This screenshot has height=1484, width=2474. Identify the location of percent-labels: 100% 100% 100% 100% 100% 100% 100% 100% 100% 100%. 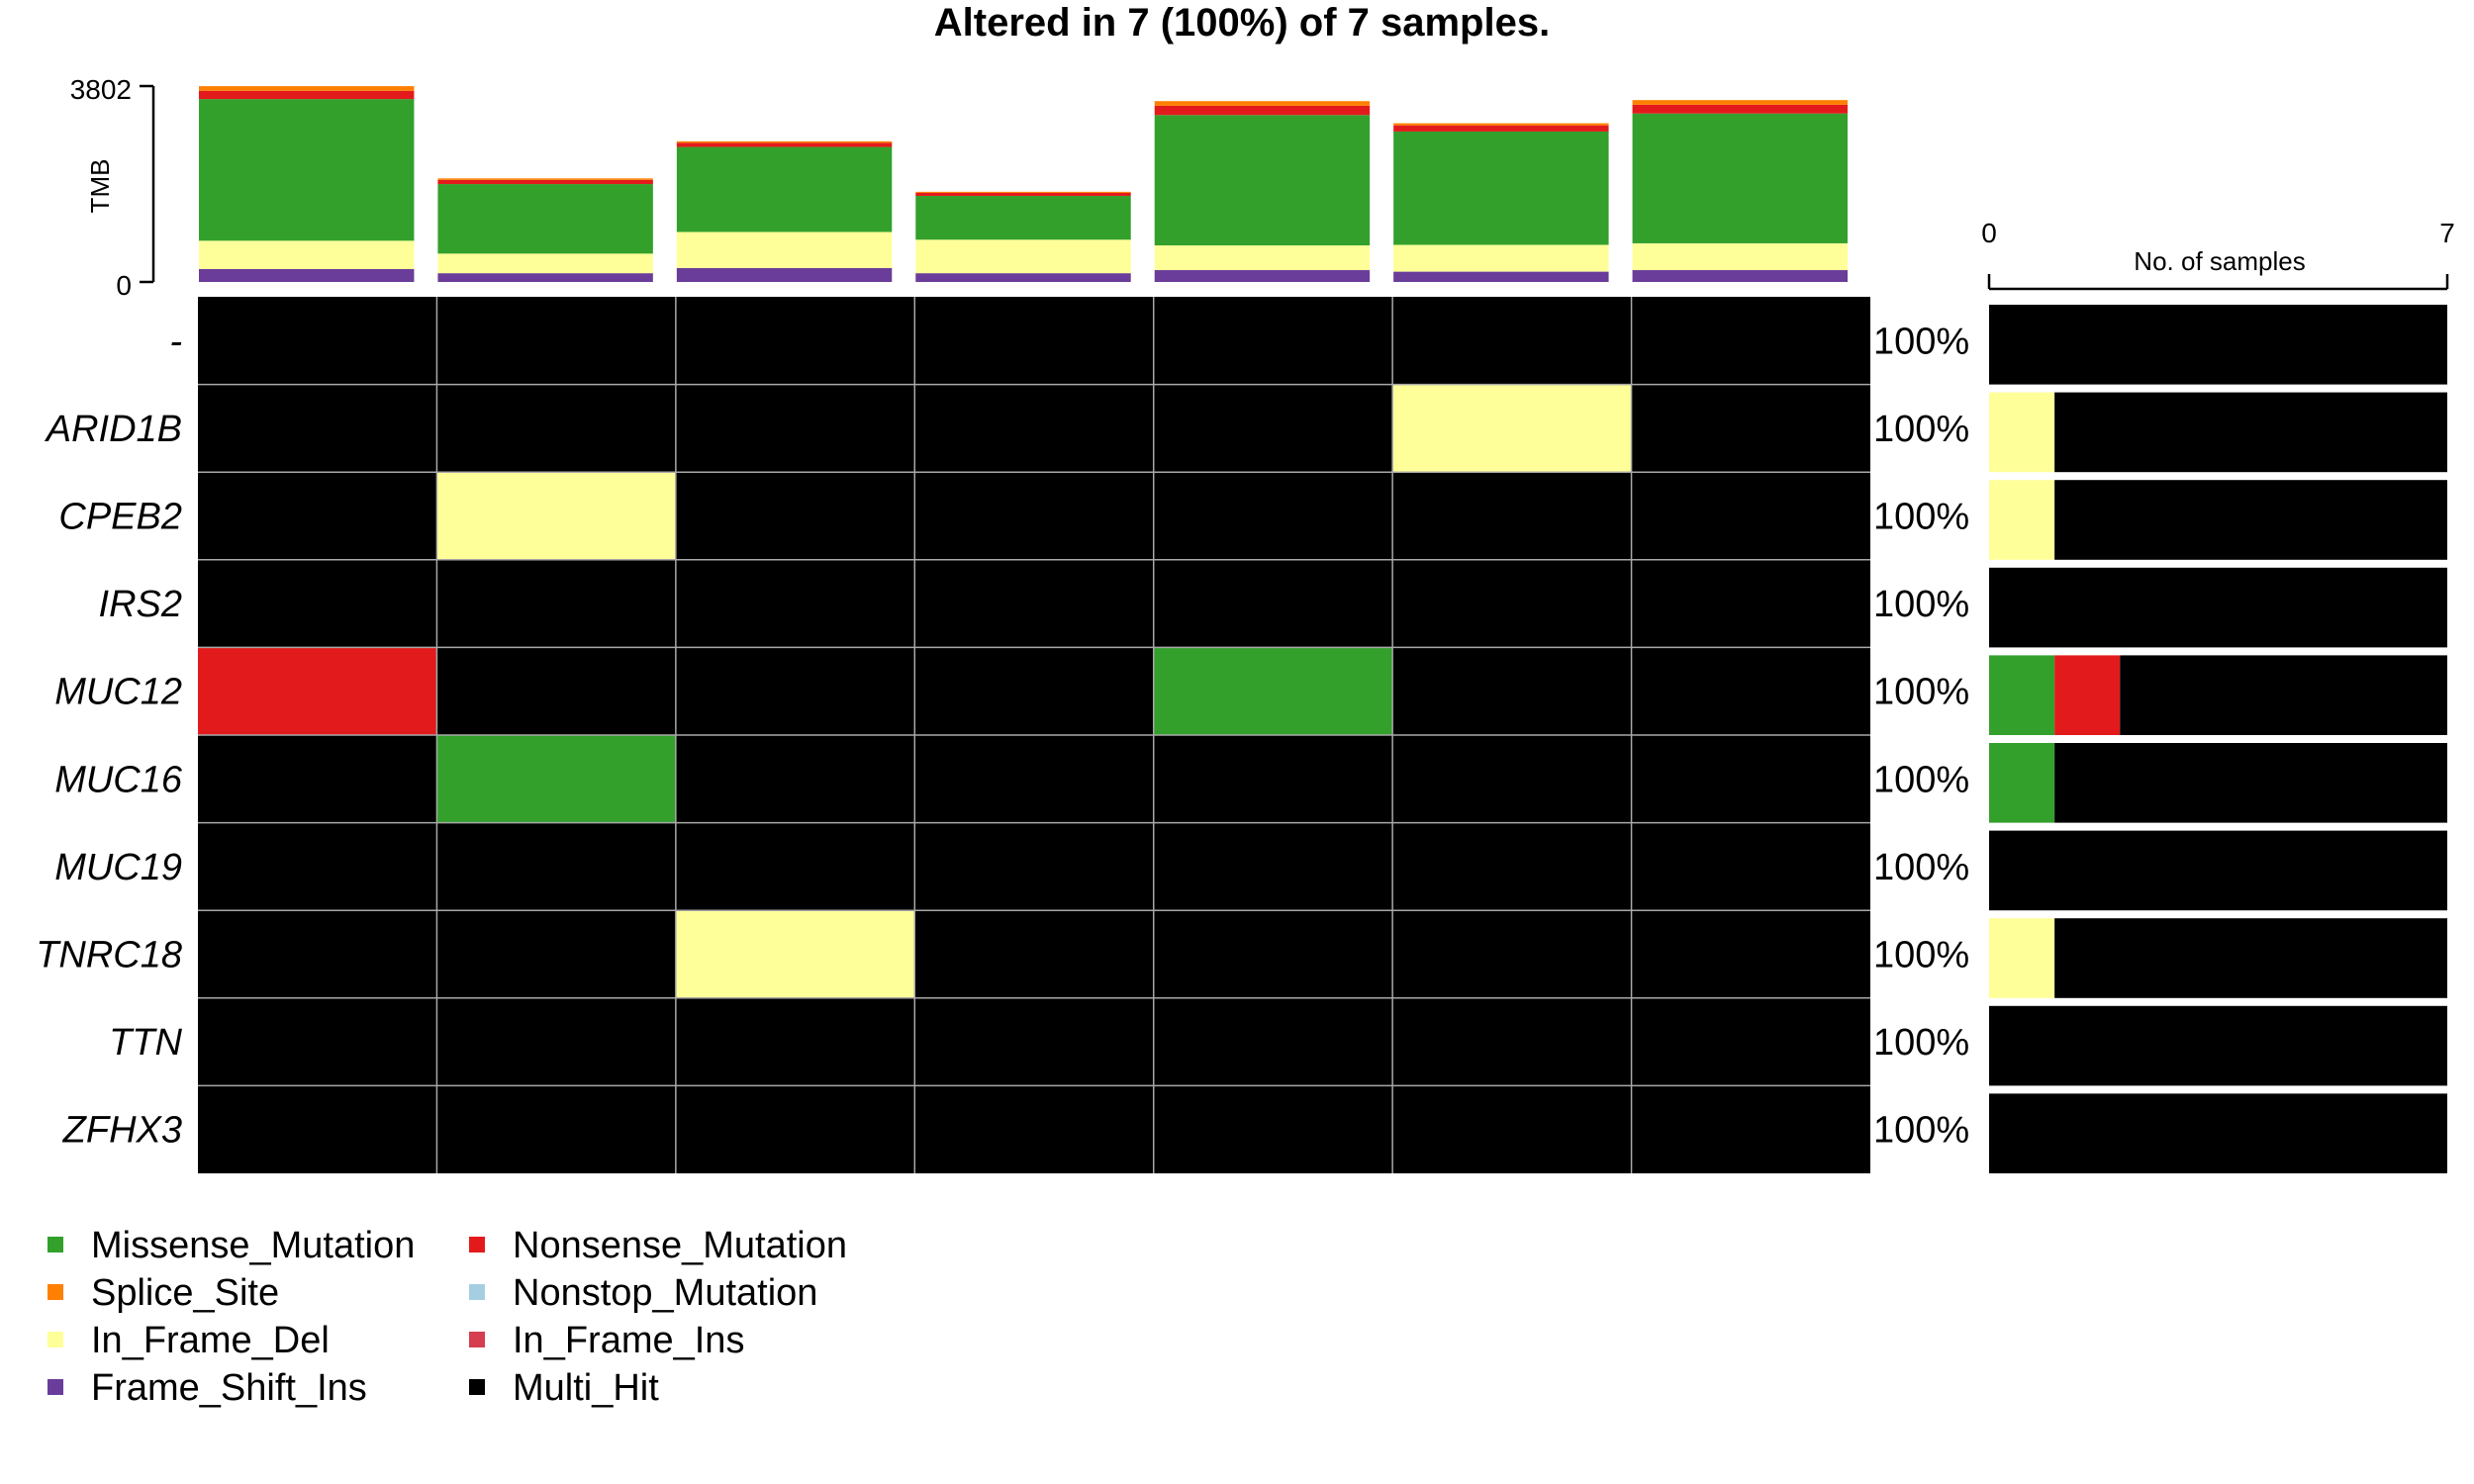
(1921, 736).